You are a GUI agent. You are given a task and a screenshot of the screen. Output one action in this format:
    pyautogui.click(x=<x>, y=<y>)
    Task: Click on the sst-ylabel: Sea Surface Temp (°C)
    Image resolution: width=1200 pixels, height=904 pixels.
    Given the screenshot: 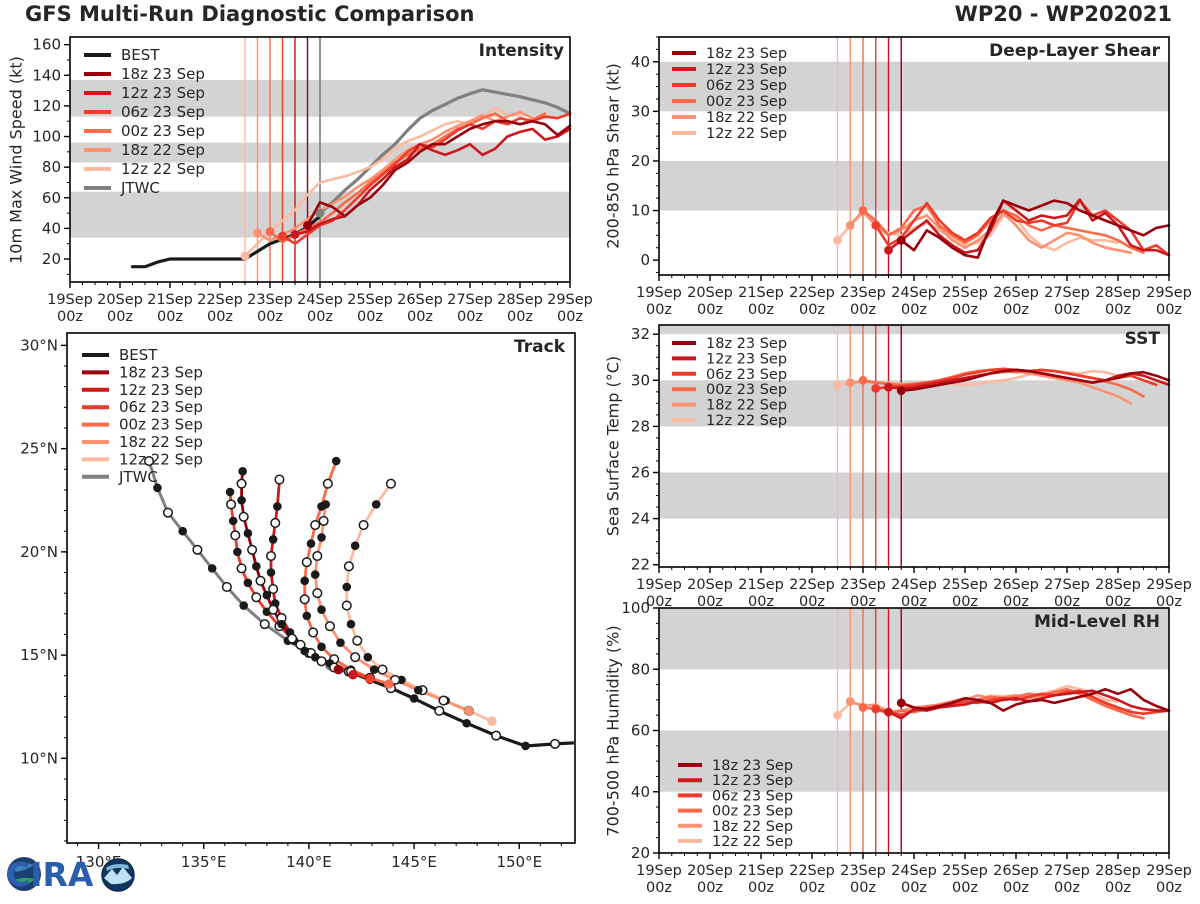 What is the action you would take?
    pyautogui.click(x=613, y=446)
    